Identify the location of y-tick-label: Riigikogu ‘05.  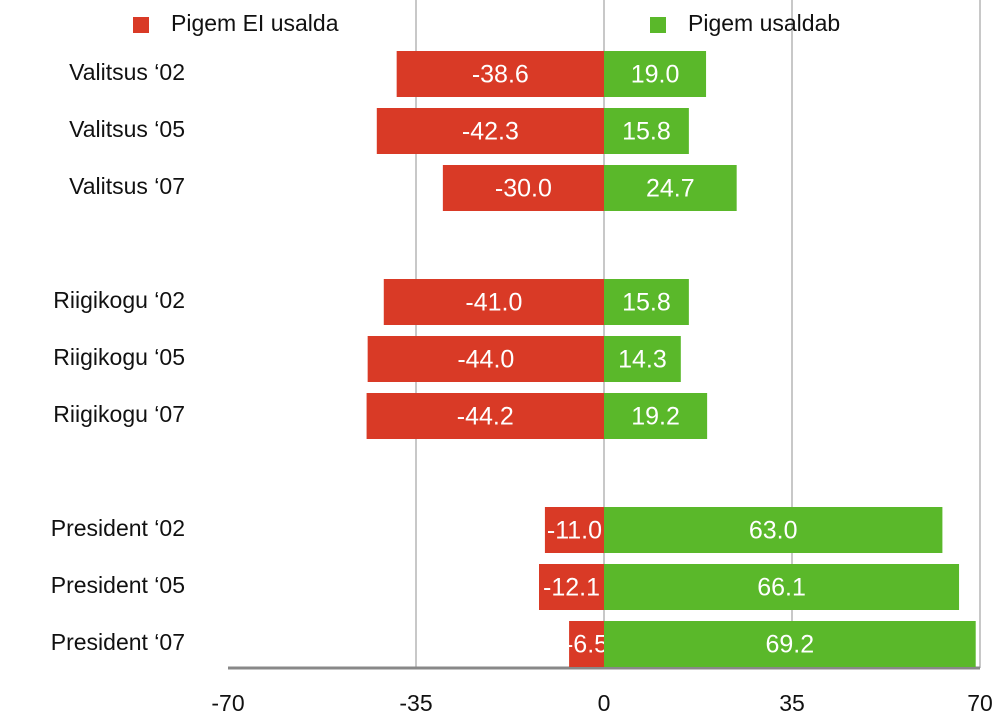
(119, 357).